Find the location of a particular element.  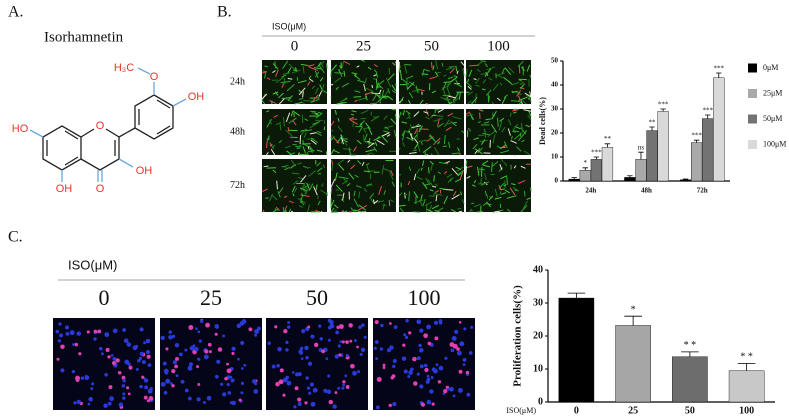

bond is located at coordinates (144, 71).